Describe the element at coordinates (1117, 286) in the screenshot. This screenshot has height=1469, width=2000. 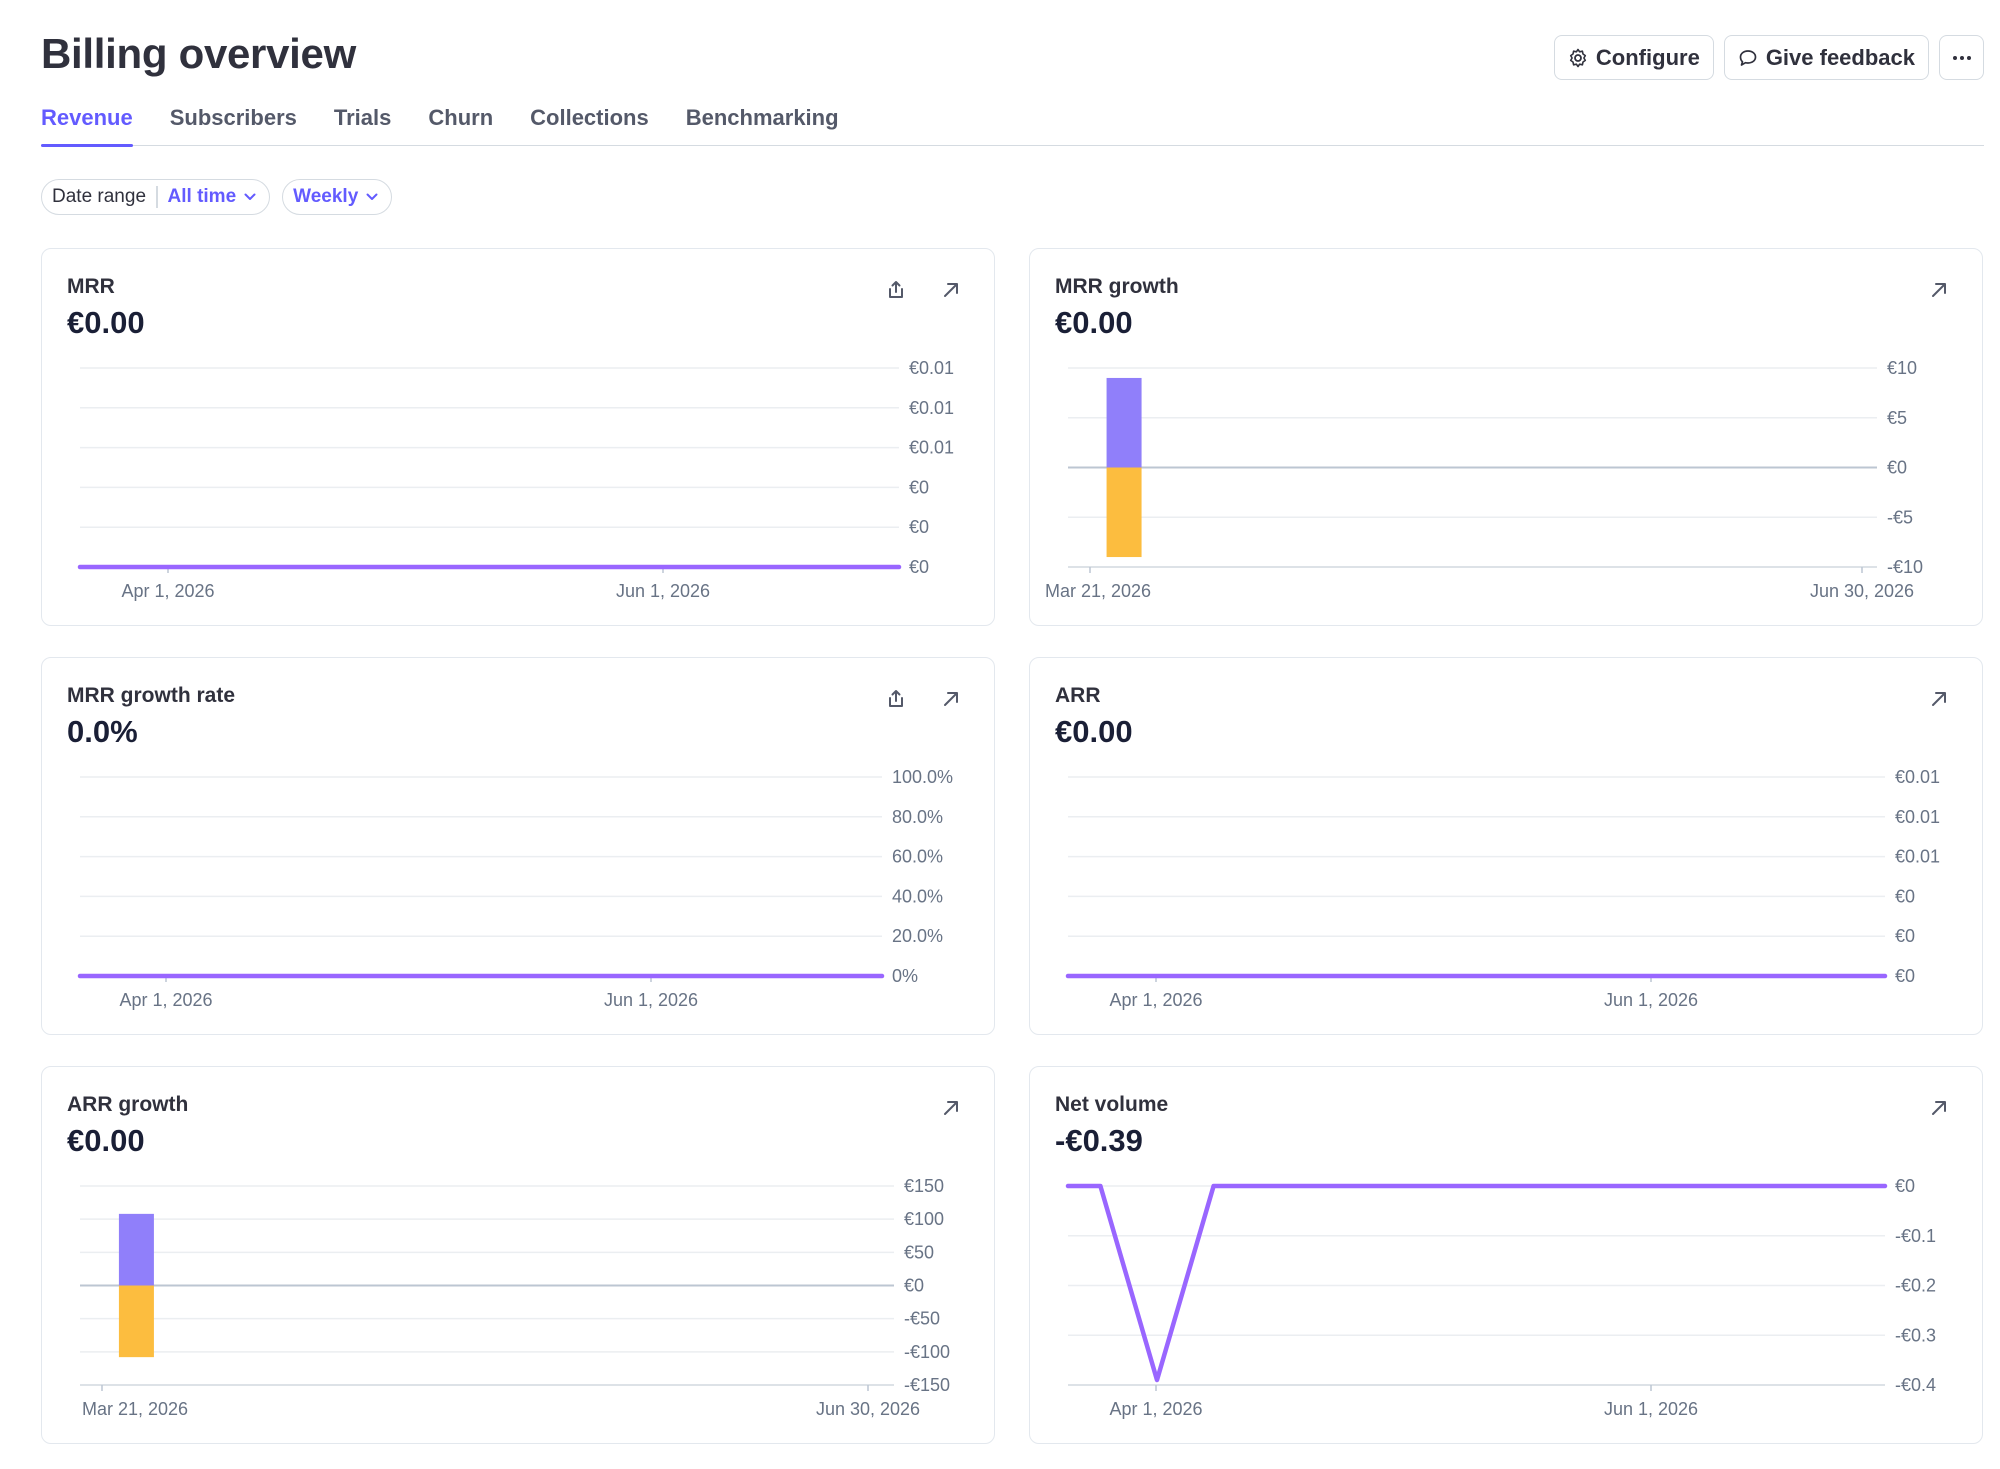
I see `card-title: MRR growth` at that location.